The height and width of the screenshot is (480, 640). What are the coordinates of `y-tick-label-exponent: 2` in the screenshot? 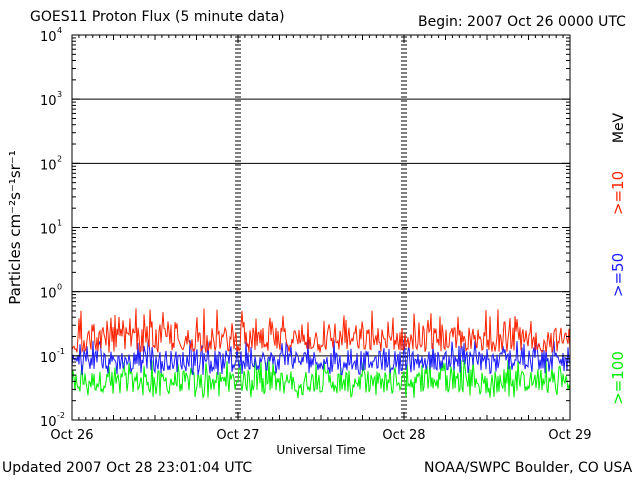 It's located at (59, 158).